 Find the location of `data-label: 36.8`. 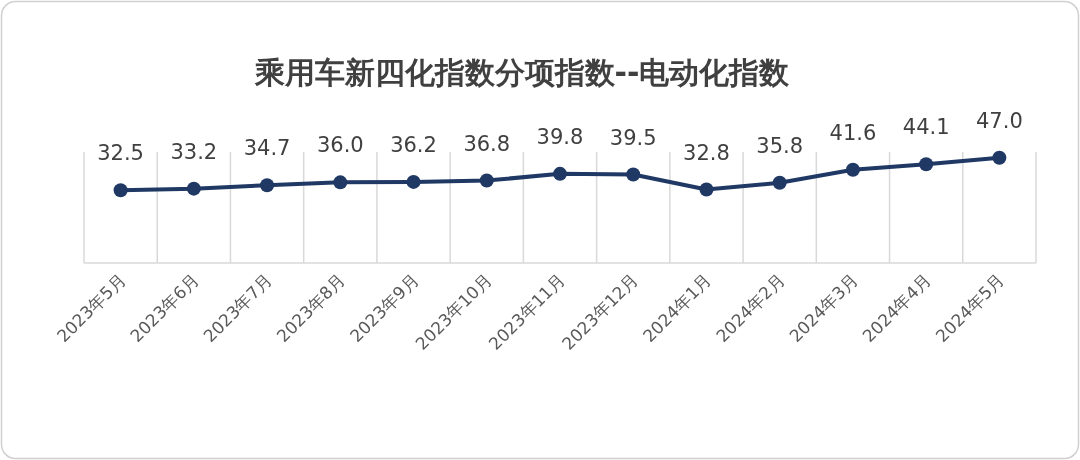

data-label: 36.8 is located at coordinates (487, 143).